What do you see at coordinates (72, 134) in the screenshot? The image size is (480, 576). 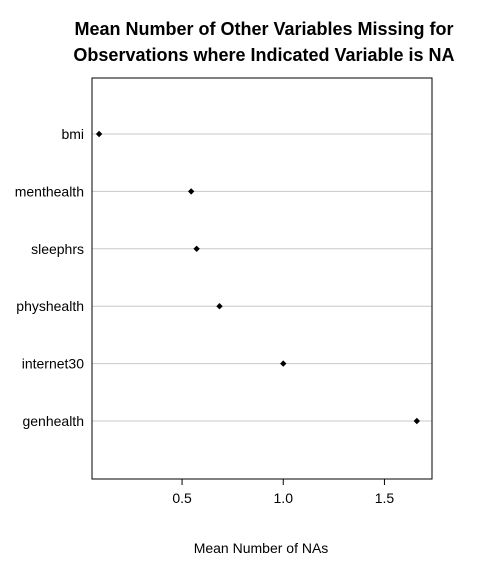 I see `category-label: bmi` at bounding box center [72, 134].